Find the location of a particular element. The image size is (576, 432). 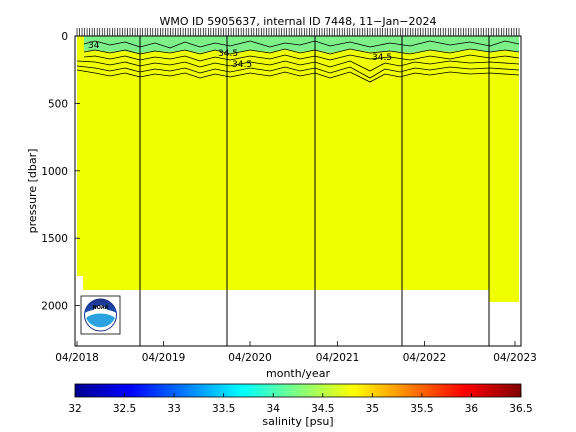

colorbar-tick-label: 33 is located at coordinates (173, 409).